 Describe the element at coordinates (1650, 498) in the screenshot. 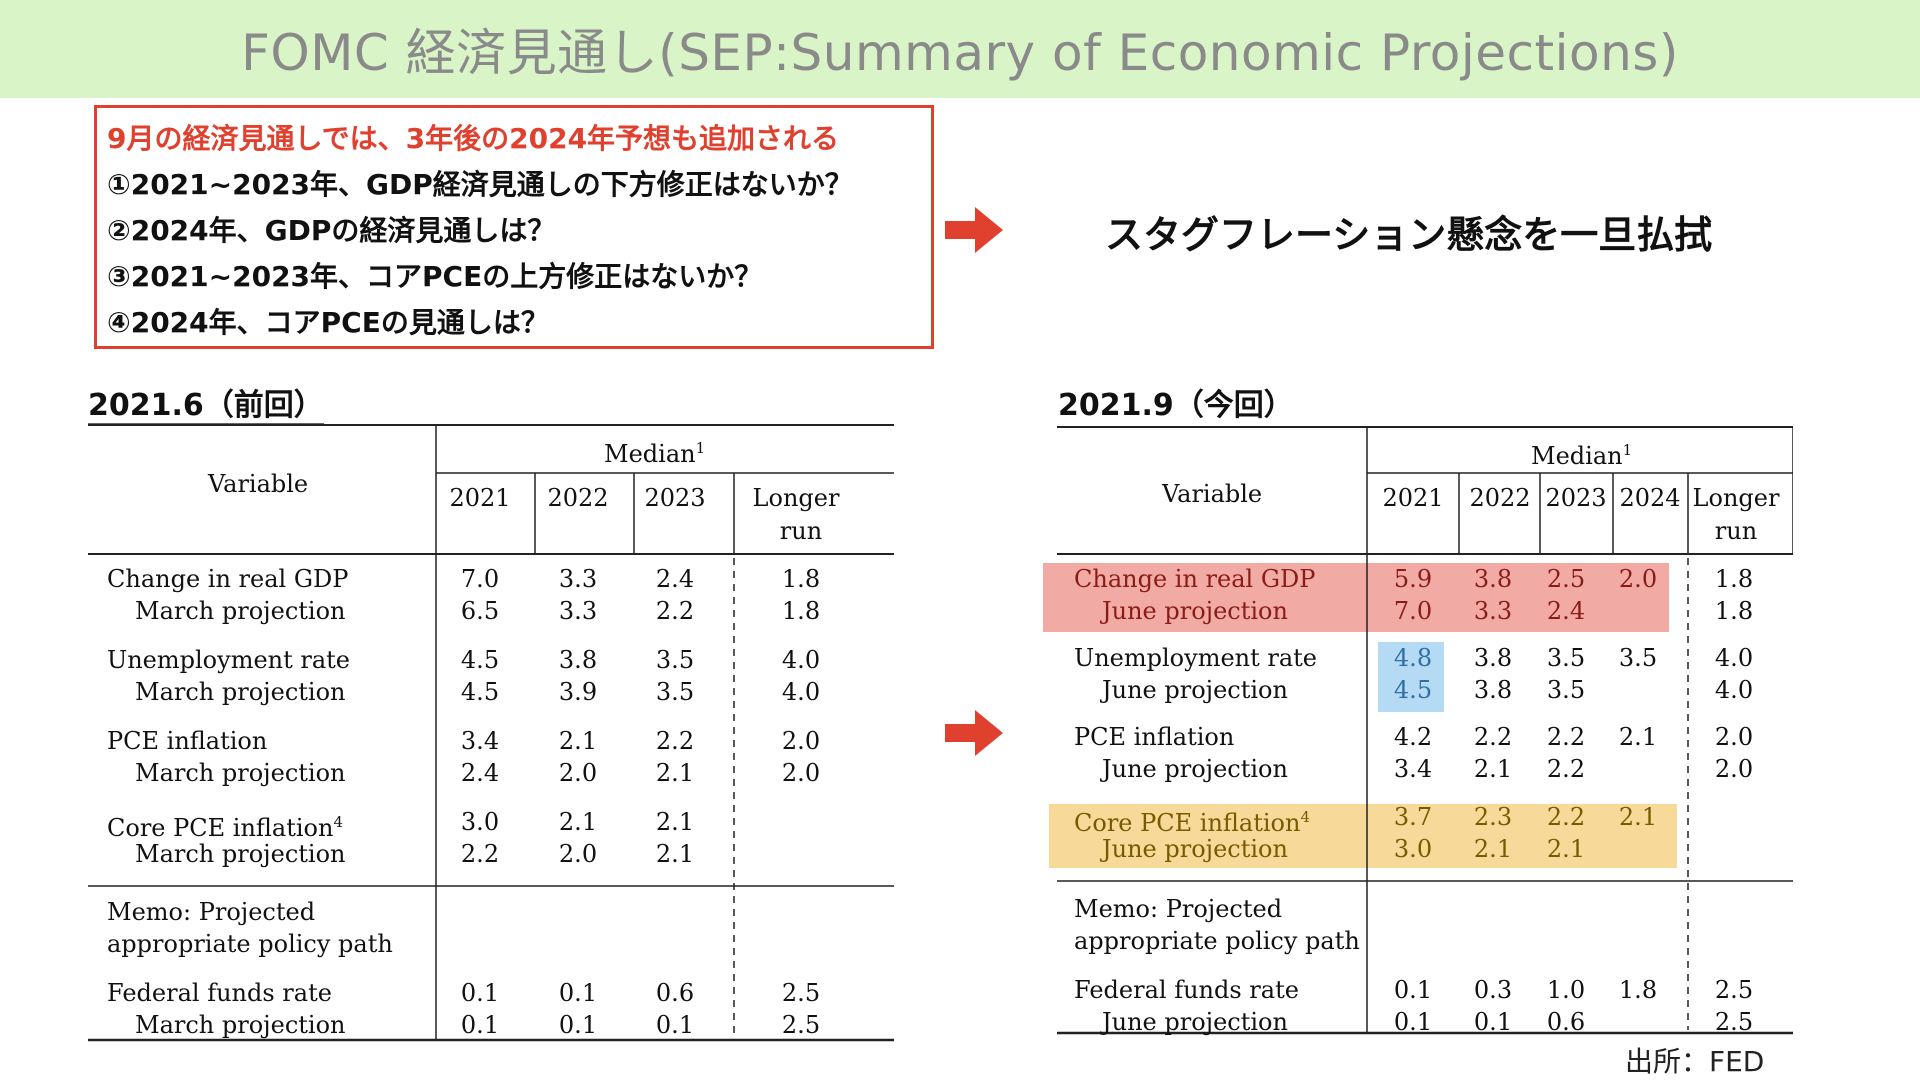

I see `year-header: 2024` at that location.